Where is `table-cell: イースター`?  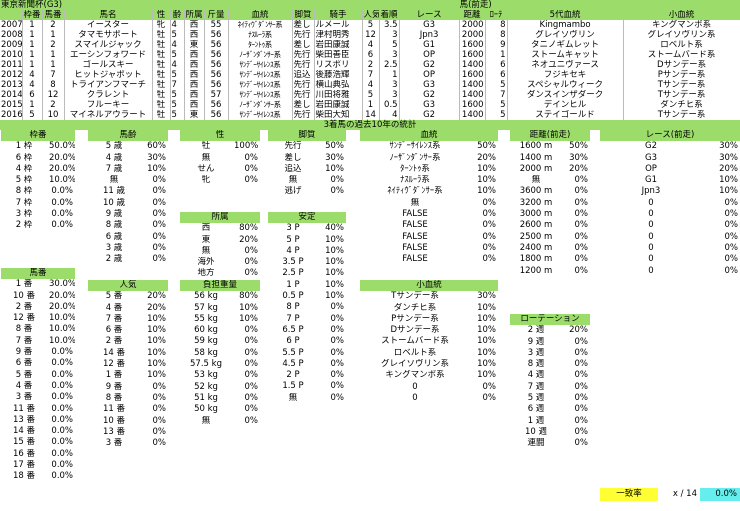 table-cell: イースター is located at coordinates (108, 25).